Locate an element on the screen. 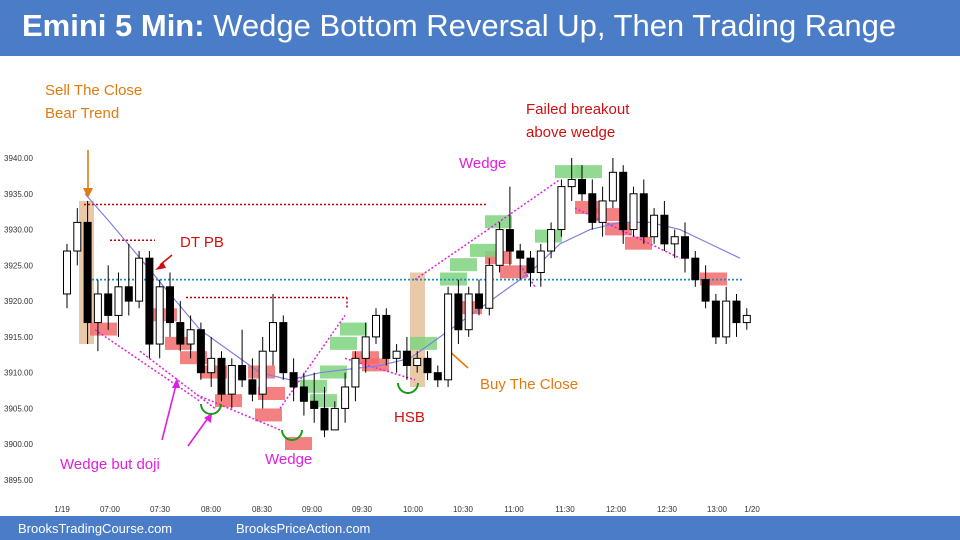 The height and width of the screenshot is (540, 960). y-tick-label: 3895.00 is located at coordinates (18, 480).